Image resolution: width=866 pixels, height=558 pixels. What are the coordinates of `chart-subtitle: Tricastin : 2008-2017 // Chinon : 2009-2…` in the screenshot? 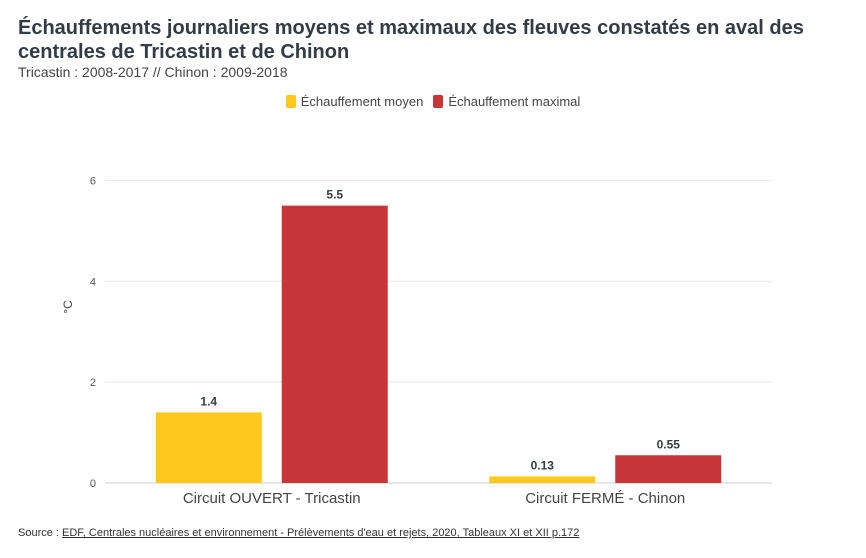 It's located at (153, 72).